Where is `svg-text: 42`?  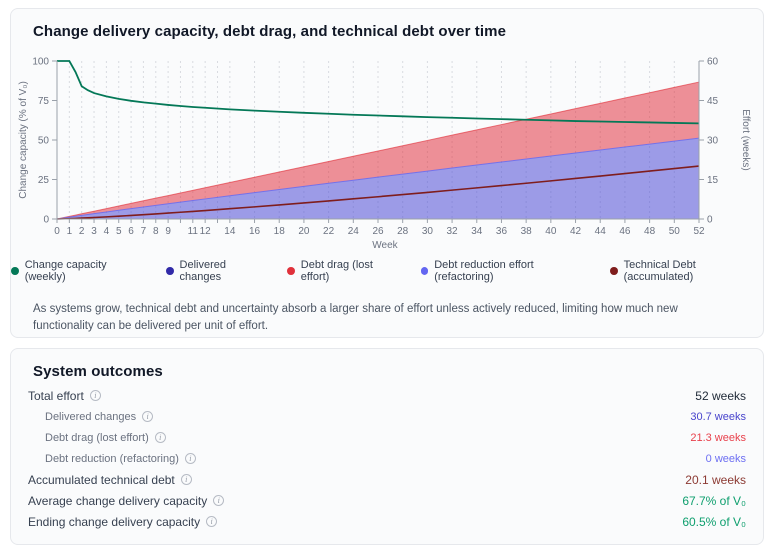
svg-text: 42 is located at coordinates (576, 231).